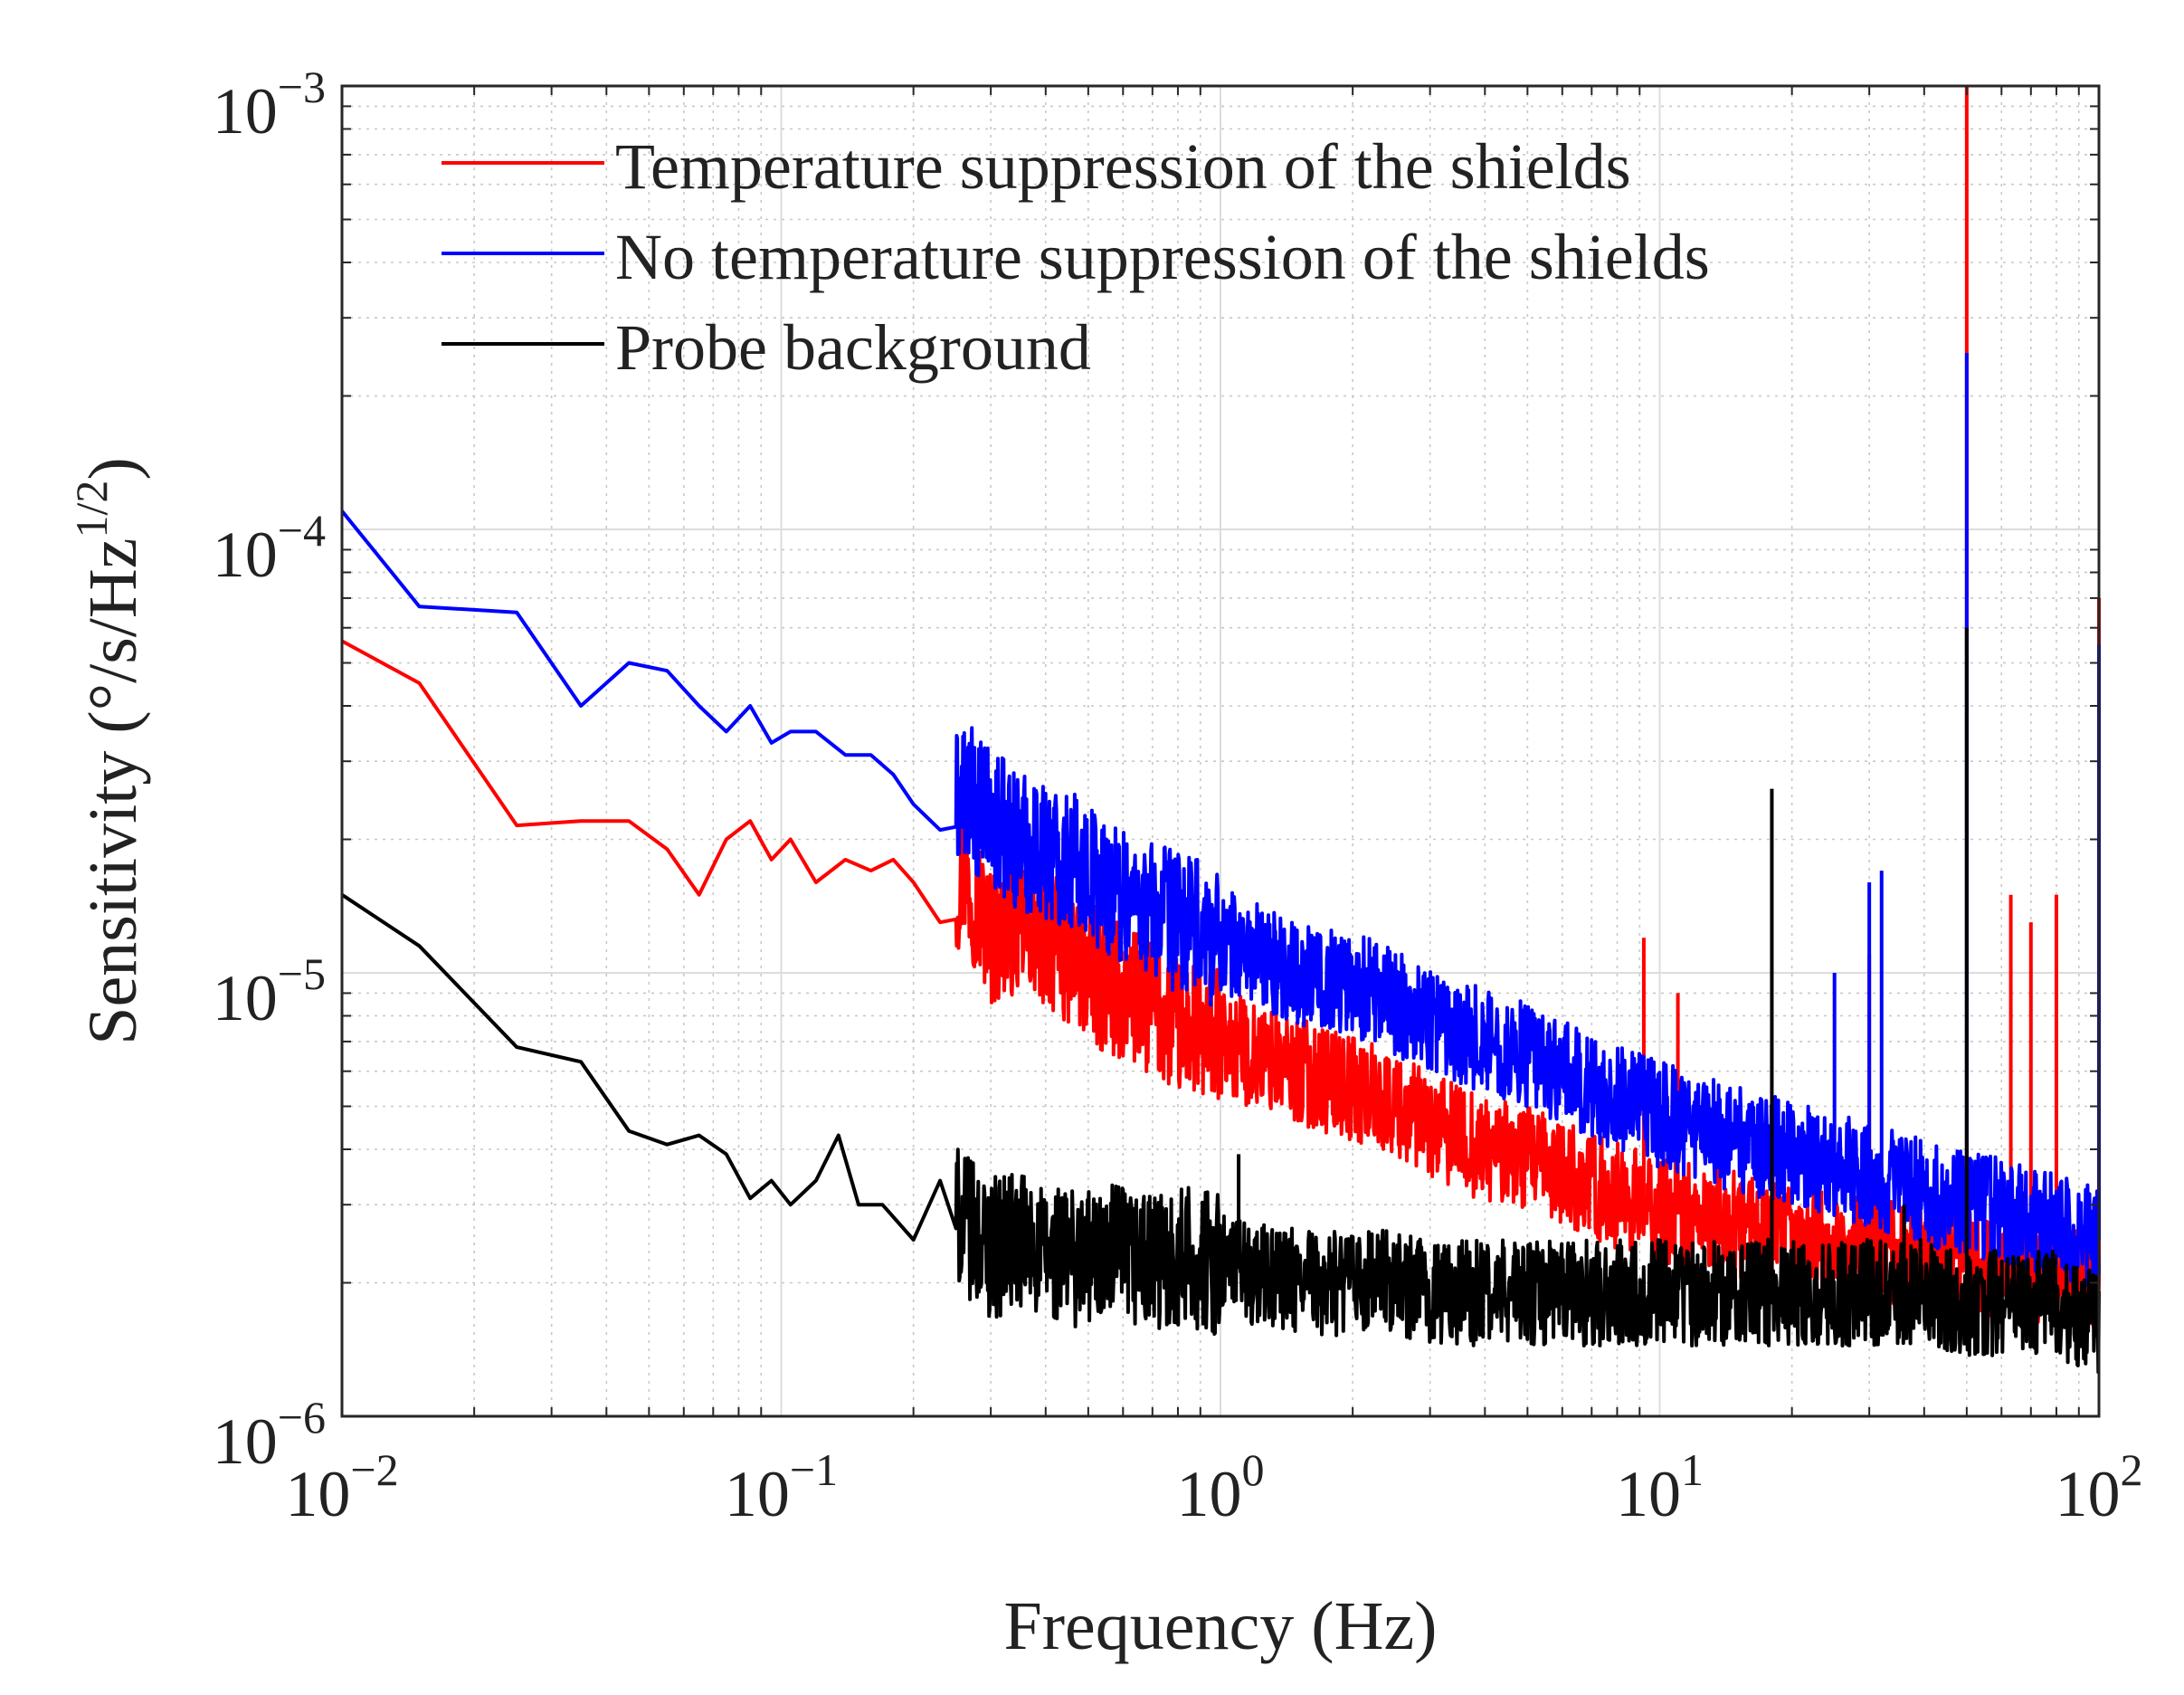 This screenshot has height=1695, width=2184. I want to click on x-tick-exponent: 1, so click(1693, 1469).